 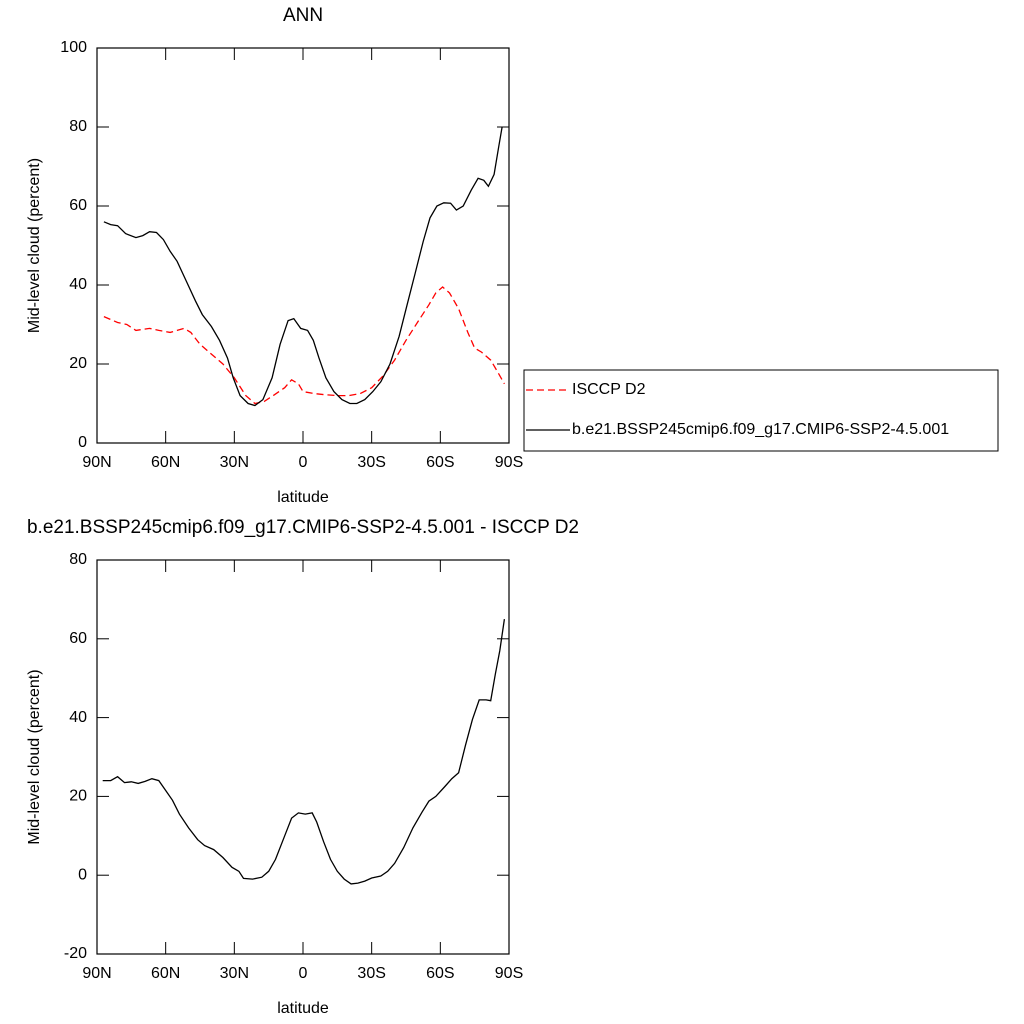 What do you see at coordinates (761, 410) in the screenshot?
I see `legend-box` at bounding box center [761, 410].